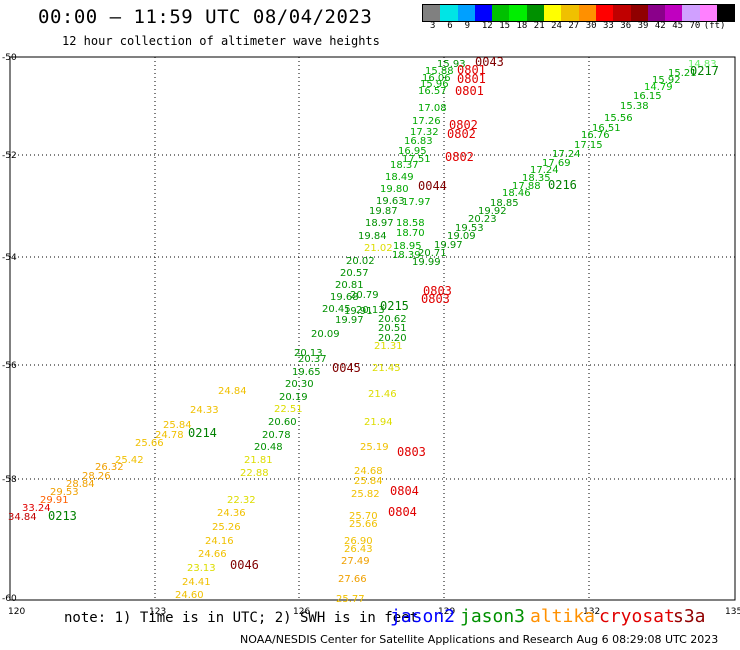 The width and height of the screenshot is (740, 650). Describe the element at coordinates (196, 582) in the screenshot. I see `wave-height-label: 24.41` at that location.